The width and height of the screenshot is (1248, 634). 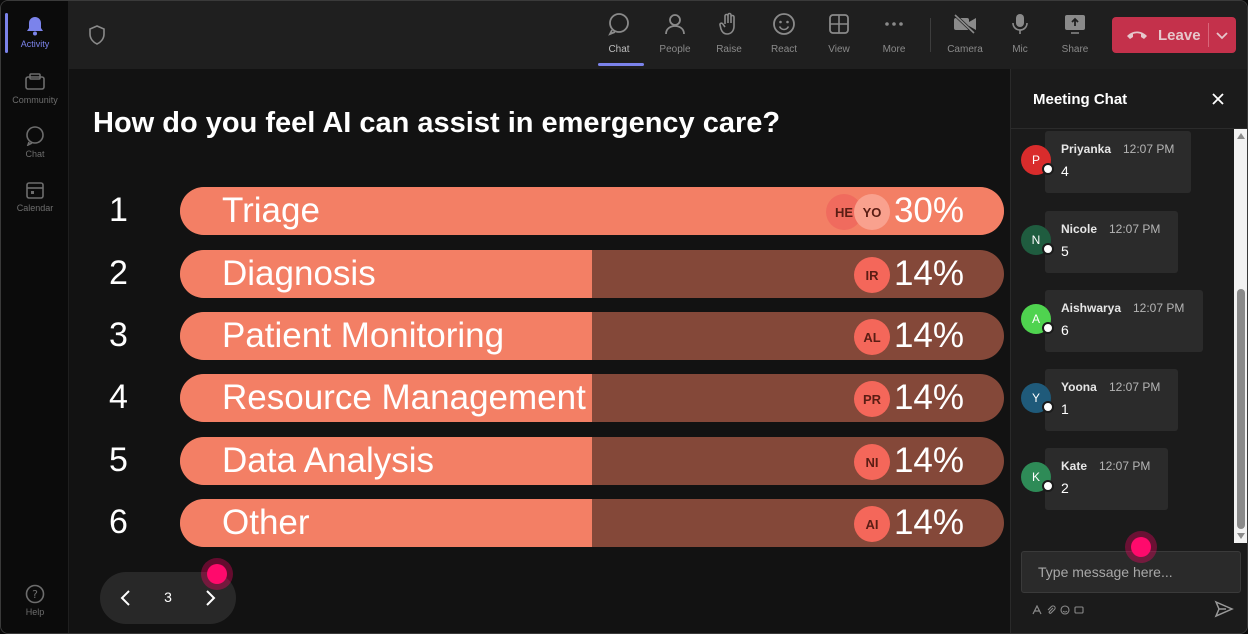 What do you see at coordinates (1037, 609) in the screenshot?
I see `format-icon` at bounding box center [1037, 609].